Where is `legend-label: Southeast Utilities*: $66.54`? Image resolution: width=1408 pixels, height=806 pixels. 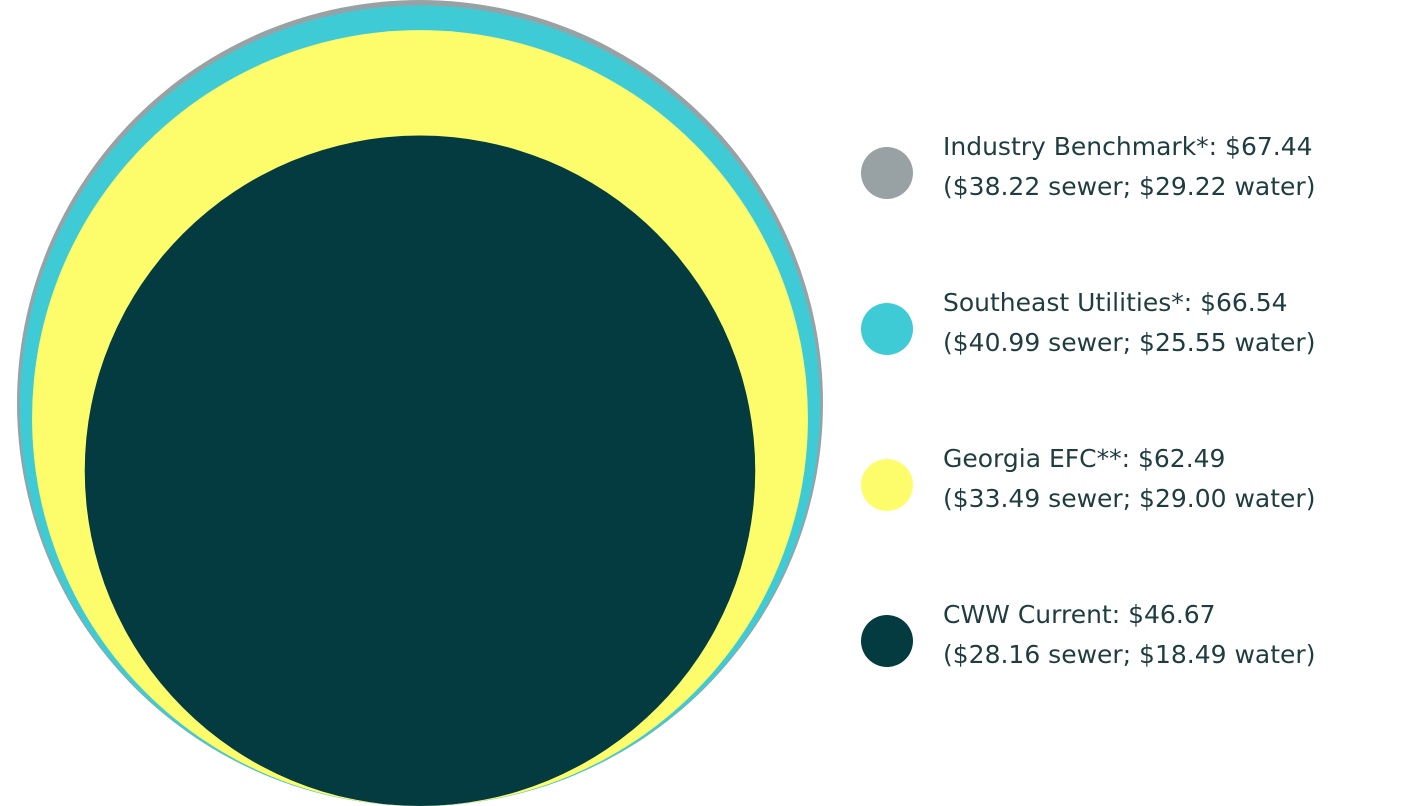 legend-label: Southeast Utilities*: $66.54 is located at coordinates (1115, 302).